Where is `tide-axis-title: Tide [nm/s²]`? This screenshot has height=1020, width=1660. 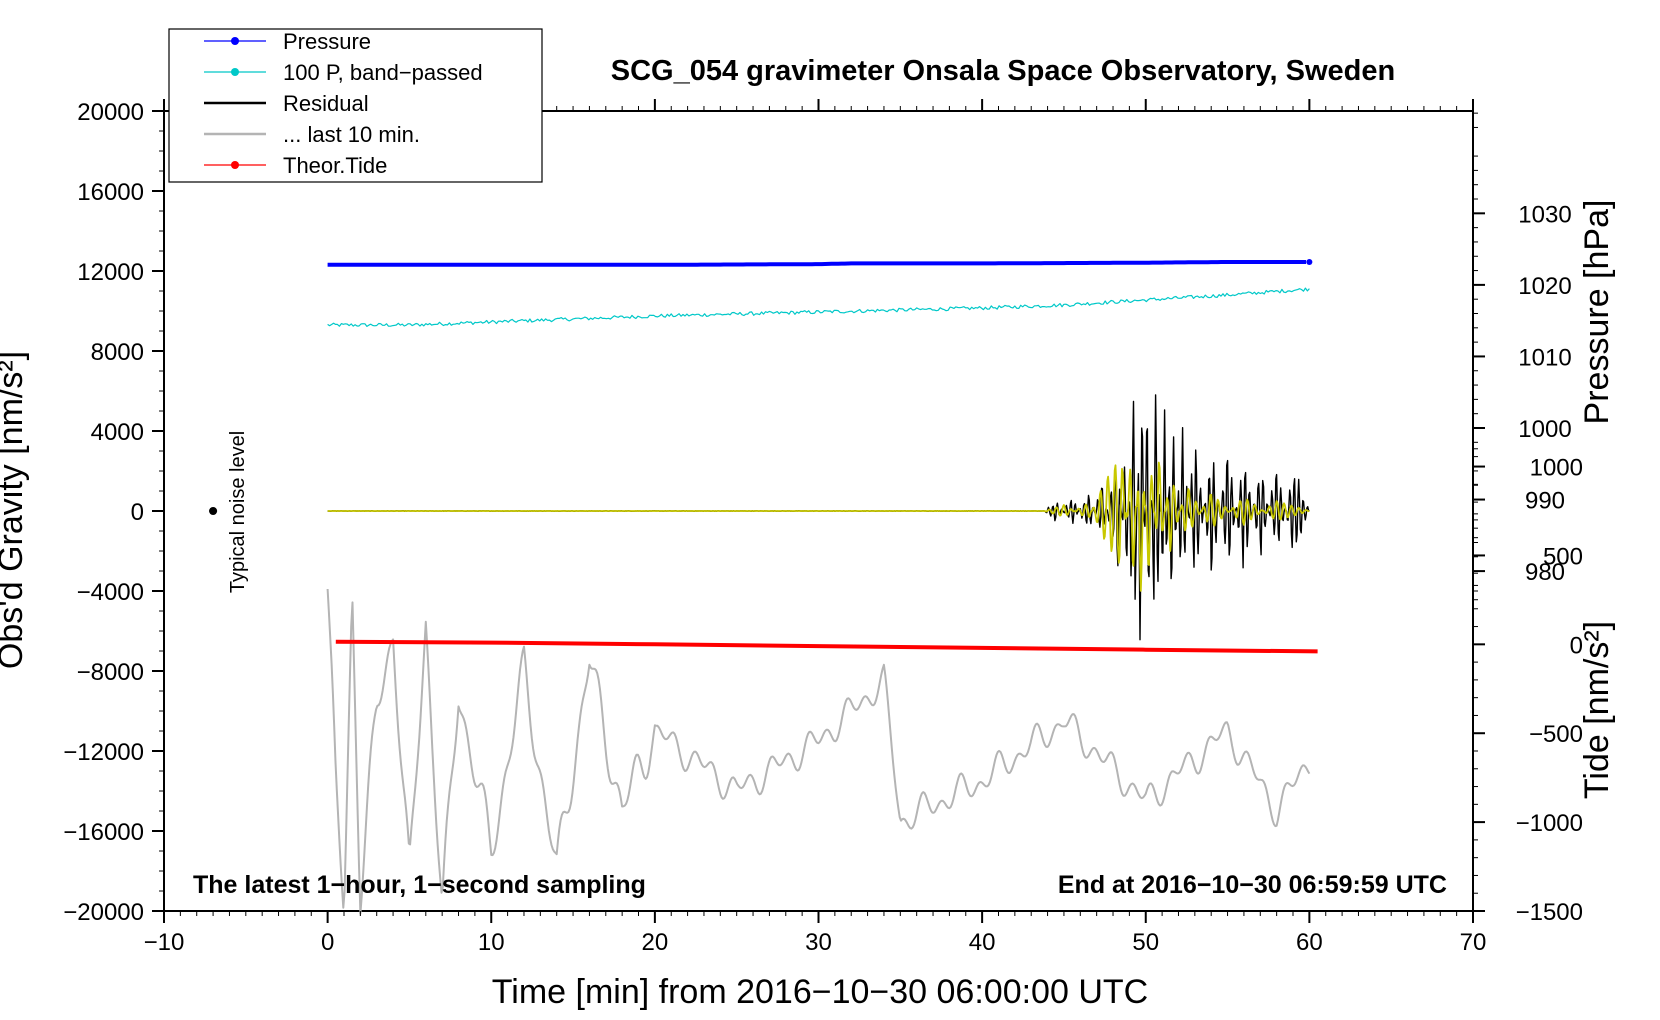 tide-axis-title: Tide [nm/s²] is located at coordinates (1597, 710).